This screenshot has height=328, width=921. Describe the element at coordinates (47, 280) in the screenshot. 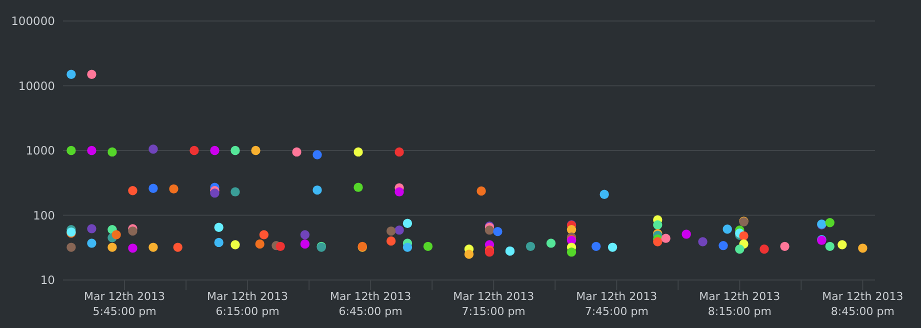

I see `y-tick-label: 10` at that location.